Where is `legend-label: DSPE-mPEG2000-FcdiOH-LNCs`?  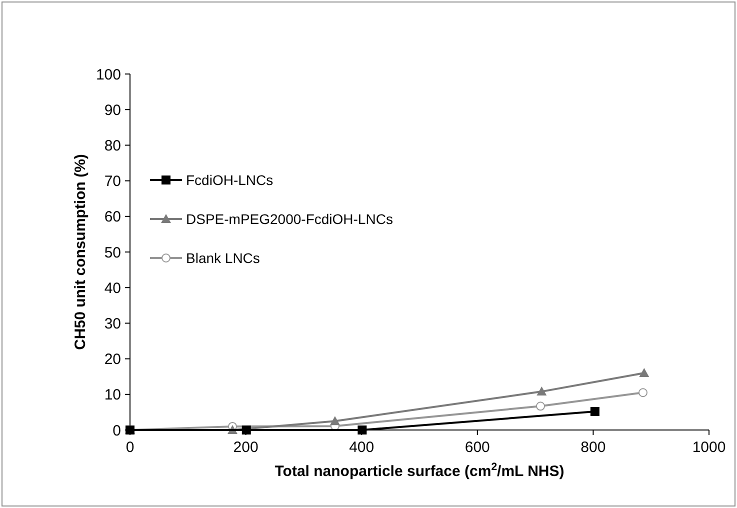
legend-label: DSPE-mPEG2000-FcdiOH-LNCs is located at coordinates (289, 218).